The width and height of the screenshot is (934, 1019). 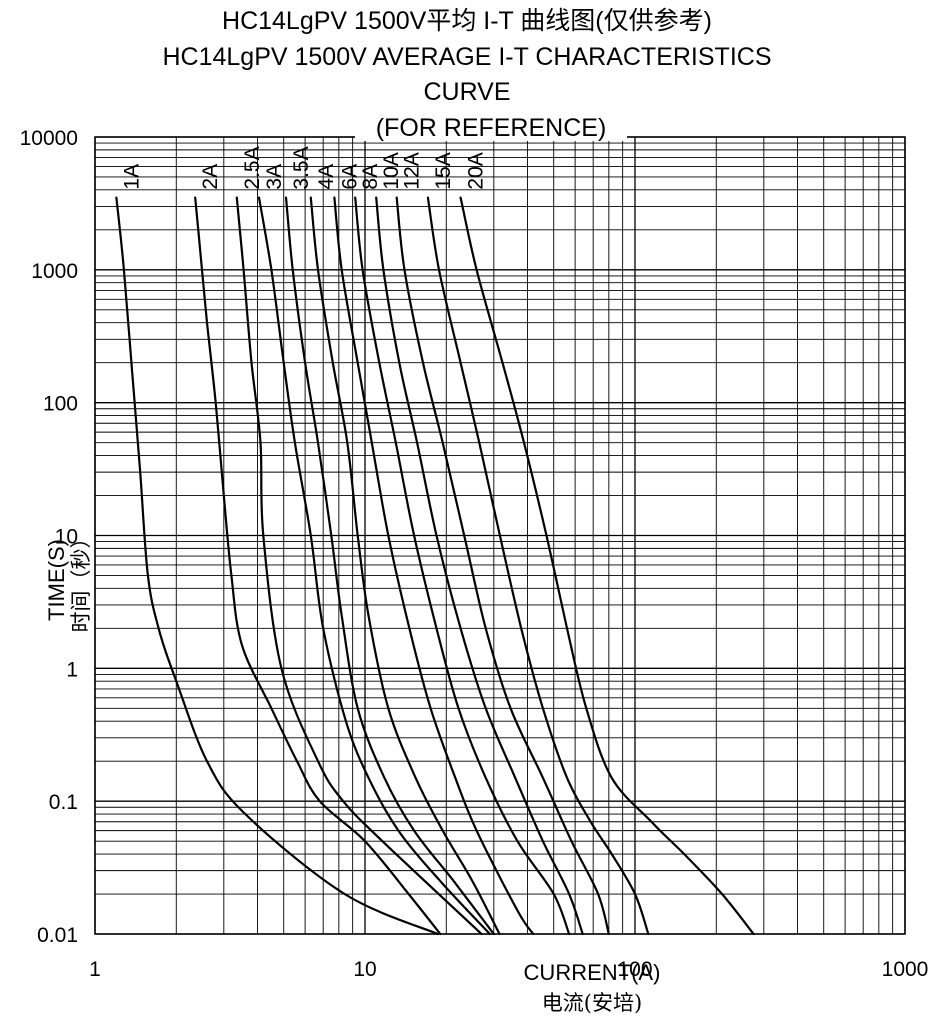 I want to click on y-axis-title: TIME(S), so click(x=56, y=580).